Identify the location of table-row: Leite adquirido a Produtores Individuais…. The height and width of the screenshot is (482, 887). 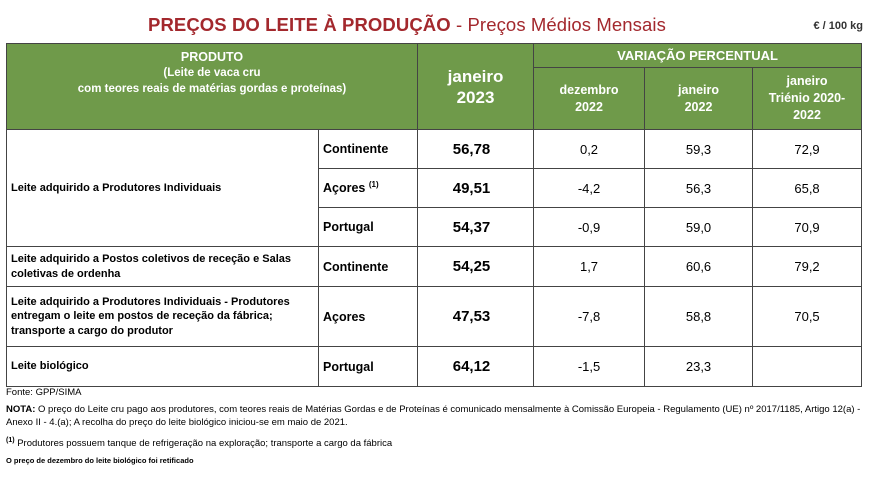
(434, 316).